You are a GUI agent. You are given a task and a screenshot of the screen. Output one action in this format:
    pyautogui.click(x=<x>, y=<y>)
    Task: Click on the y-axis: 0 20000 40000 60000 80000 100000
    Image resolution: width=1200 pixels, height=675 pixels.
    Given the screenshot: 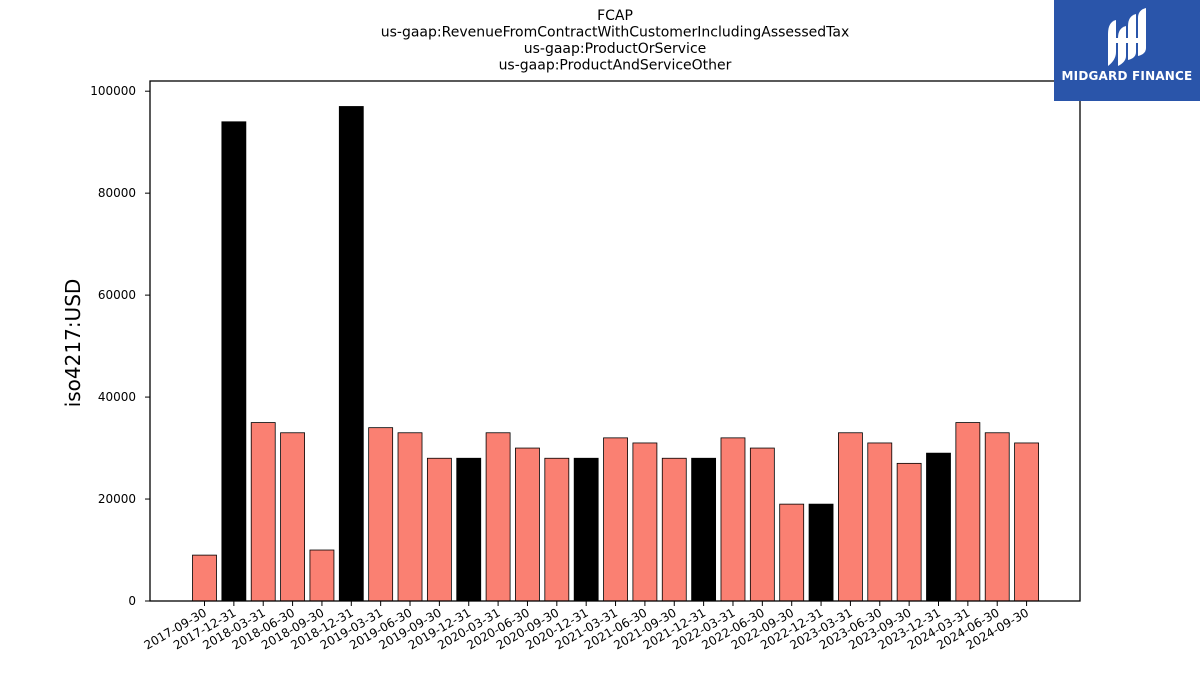 What is the action you would take?
    pyautogui.click(x=120, y=346)
    